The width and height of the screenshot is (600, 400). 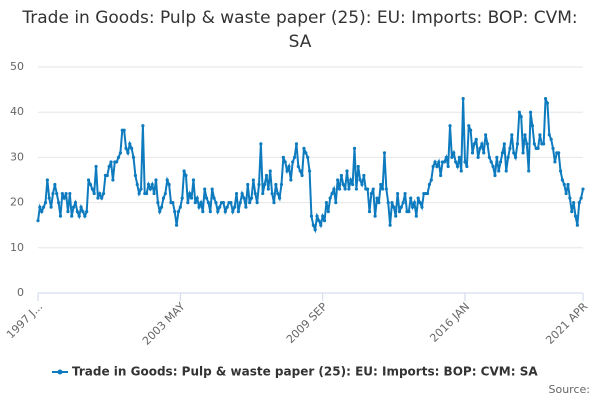 What do you see at coordinates (566, 323) in the screenshot?
I see `x-tick-label: 2021 APR` at bounding box center [566, 323].